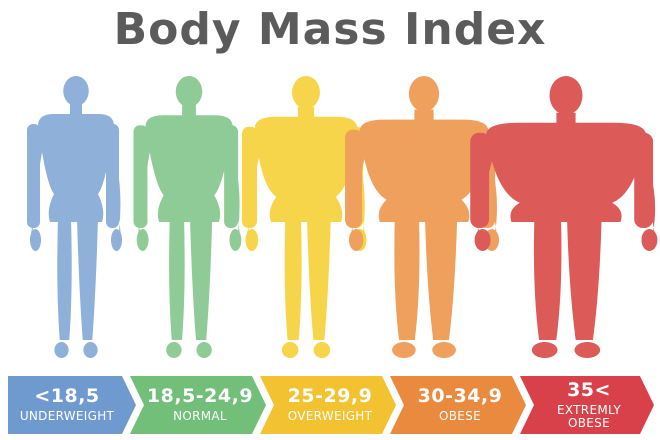 The height and width of the screenshot is (440, 660). I want to click on segment-overweight, so click(328, 405).